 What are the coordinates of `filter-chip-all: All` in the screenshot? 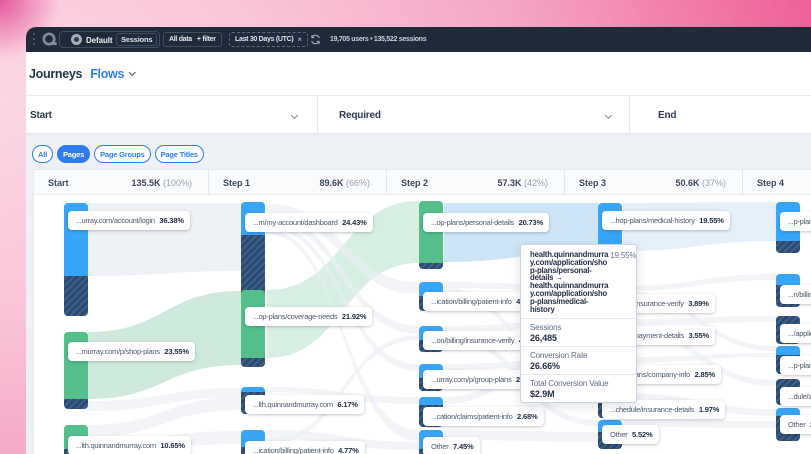 It's located at (42, 154).